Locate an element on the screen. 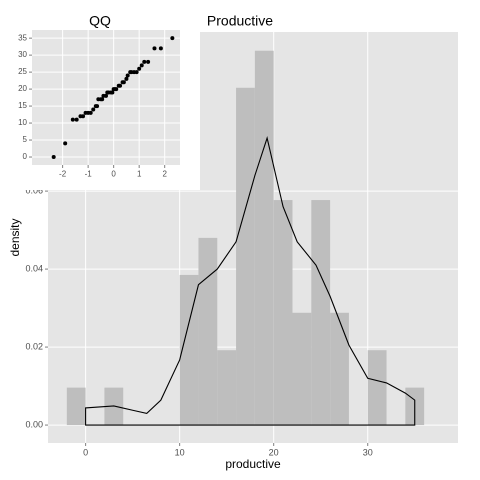  y-tick-label: 20 is located at coordinates (22, 88).